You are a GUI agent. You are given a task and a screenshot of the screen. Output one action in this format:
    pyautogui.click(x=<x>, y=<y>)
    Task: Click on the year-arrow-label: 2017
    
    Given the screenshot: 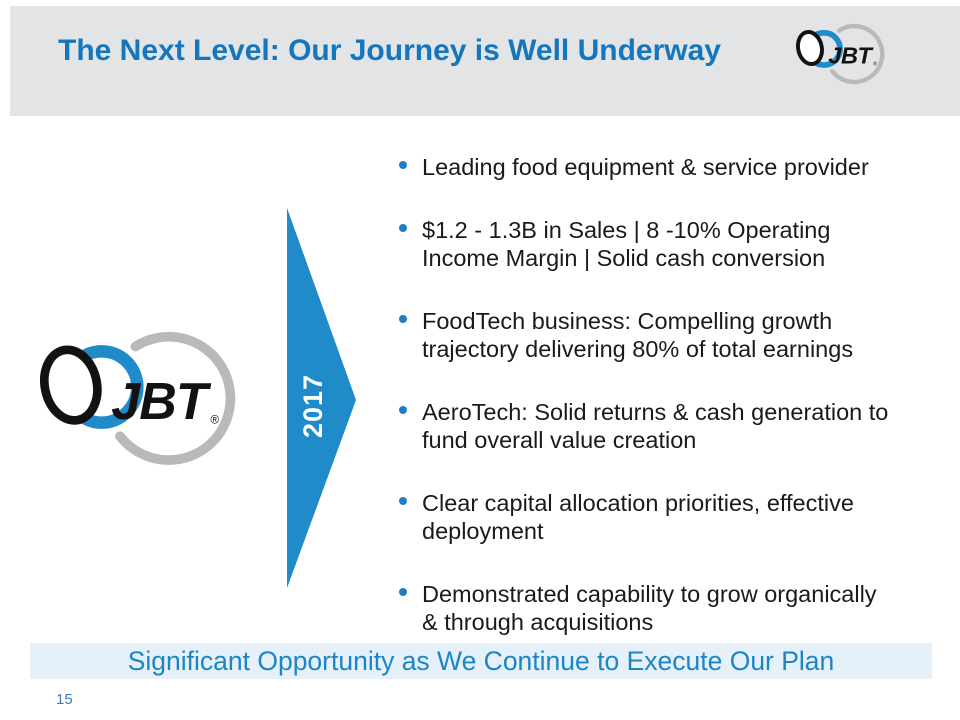 What is the action you would take?
    pyautogui.click(x=313, y=406)
    